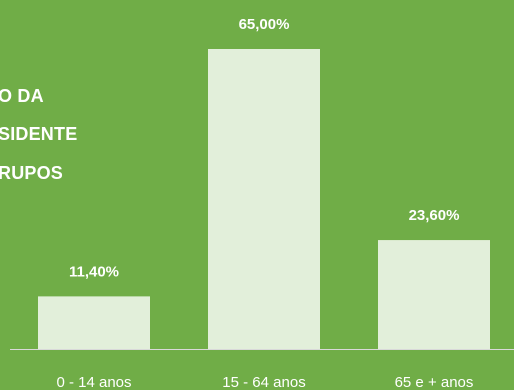 This screenshot has width=514, height=390. I want to click on data-label-0: 11,40%, so click(94, 271).